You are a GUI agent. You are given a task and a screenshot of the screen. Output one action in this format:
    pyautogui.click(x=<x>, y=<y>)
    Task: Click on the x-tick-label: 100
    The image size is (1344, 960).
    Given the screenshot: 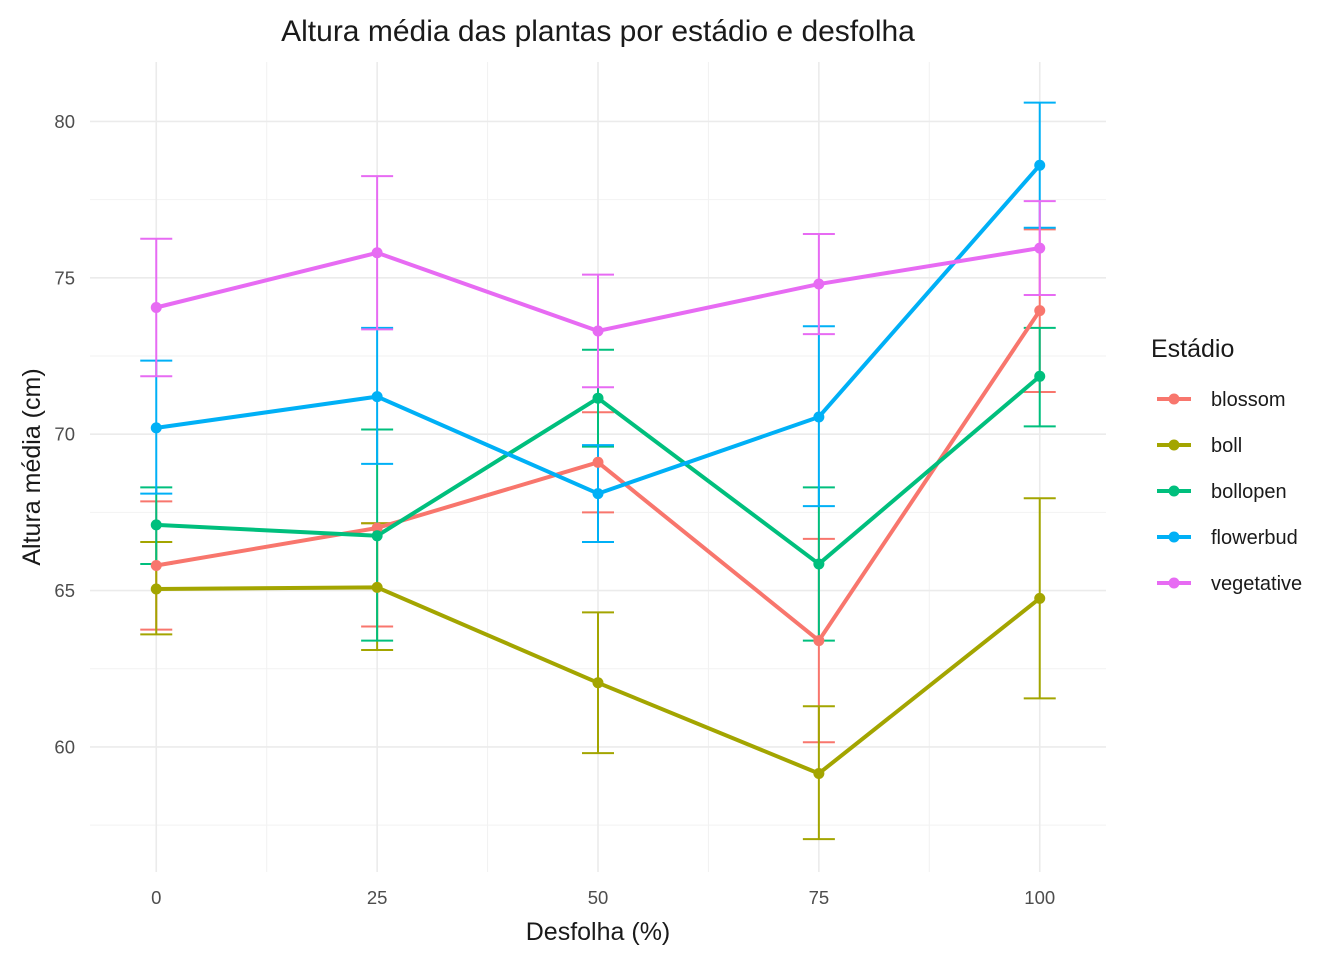 What is the action you would take?
    pyautogui.click(x=1039, y=897)
    